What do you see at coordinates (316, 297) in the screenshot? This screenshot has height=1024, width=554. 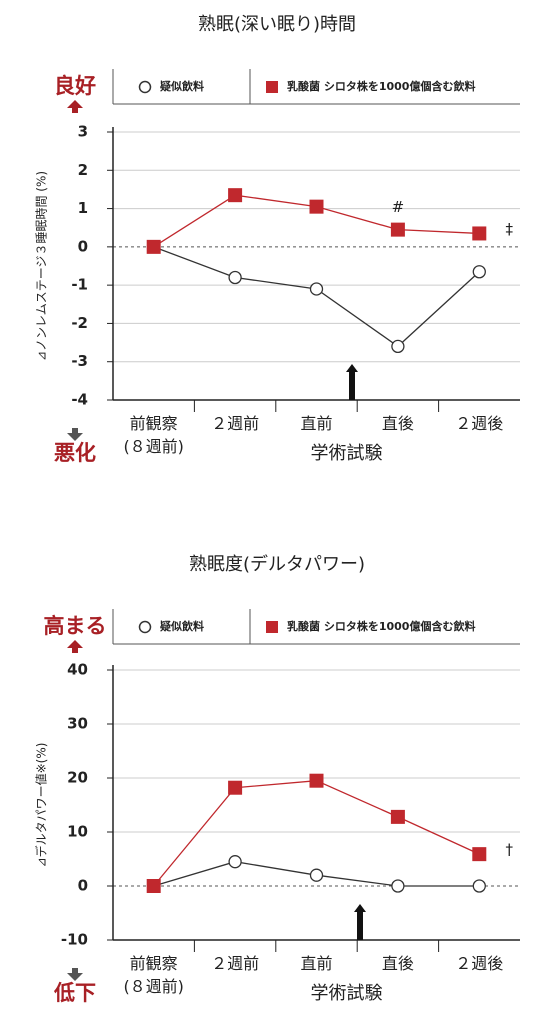 I see `series-line` at bounding box center [316, 297].